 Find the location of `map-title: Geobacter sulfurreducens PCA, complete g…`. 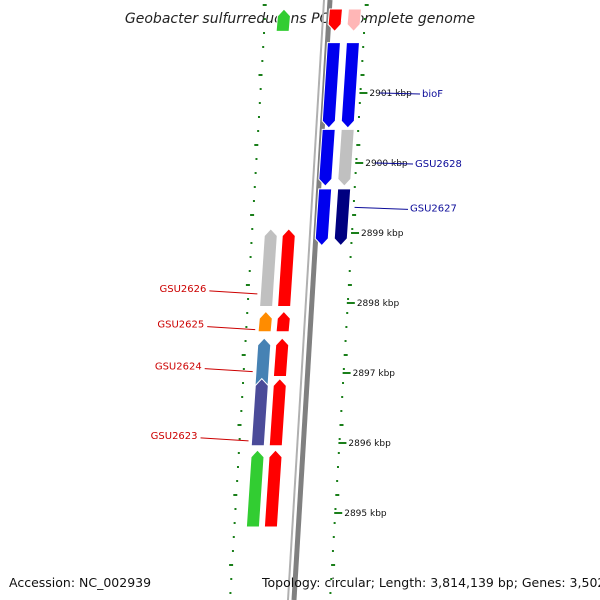

map-title: Geobacter sulfurreducens PCA, complete g… is located at coordinates (300, 19).